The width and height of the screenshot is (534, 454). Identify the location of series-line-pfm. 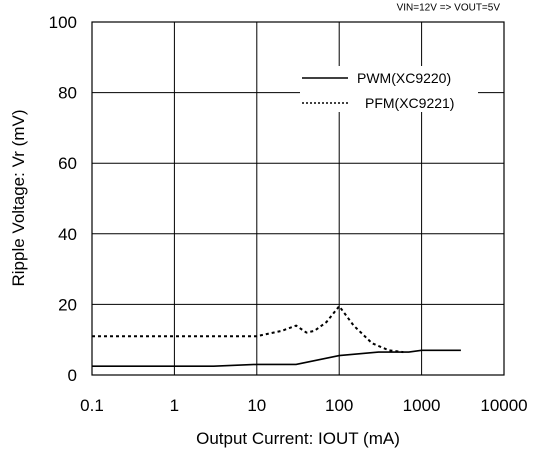
(248, 329).